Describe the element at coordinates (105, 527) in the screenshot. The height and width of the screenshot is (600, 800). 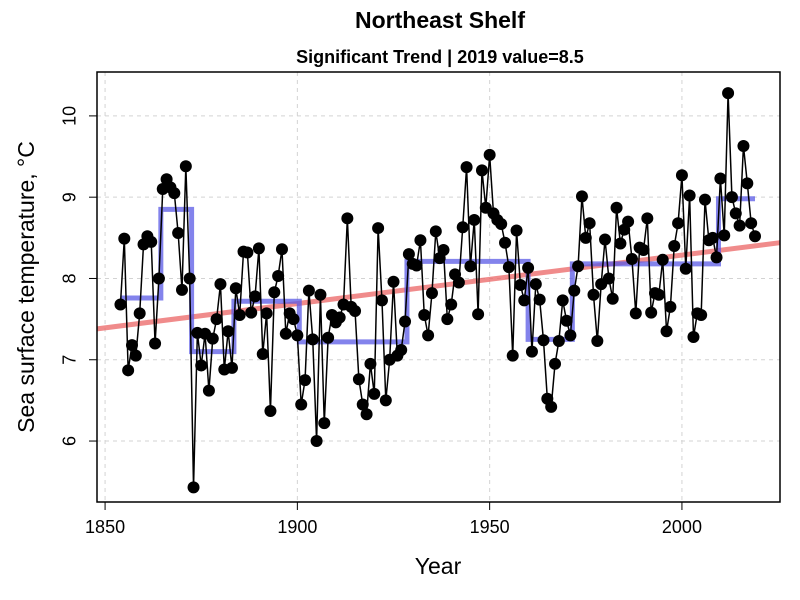
I see `x-tick-label: 1850` at that location.